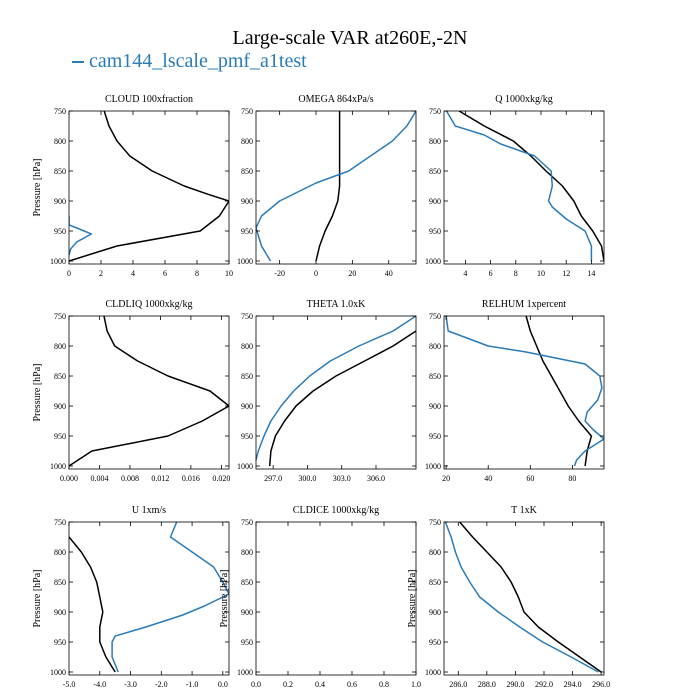 The height and width of the screenshot is (700, 700). Describe the element at coordinates (69, 478) in the screenshot. I see `x-tick-label: 0.000` at that location.